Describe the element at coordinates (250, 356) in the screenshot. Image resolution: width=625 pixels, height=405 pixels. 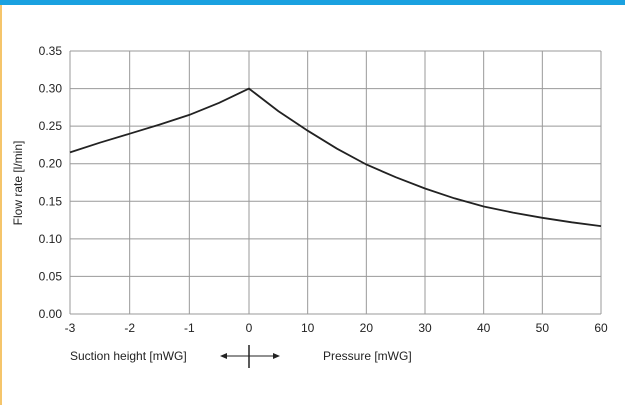
I see `split-axis-arrow-icon` at that location.